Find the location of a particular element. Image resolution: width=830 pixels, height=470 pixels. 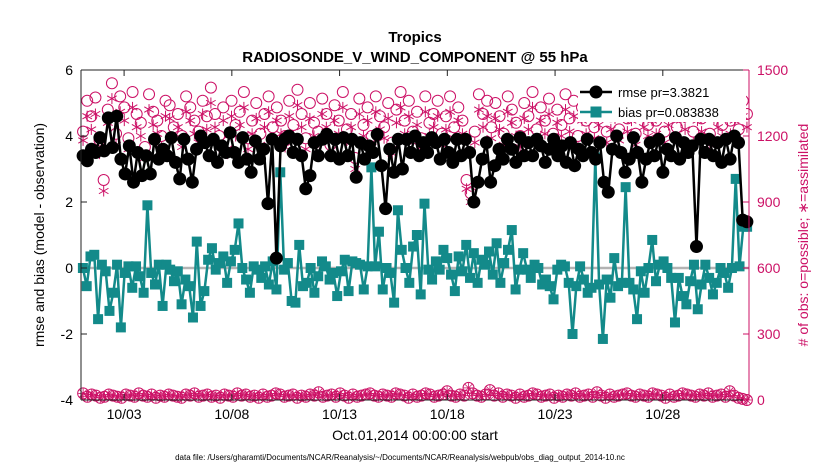

y-right-tick-label: 1500 is located at coordinates (772, 70).